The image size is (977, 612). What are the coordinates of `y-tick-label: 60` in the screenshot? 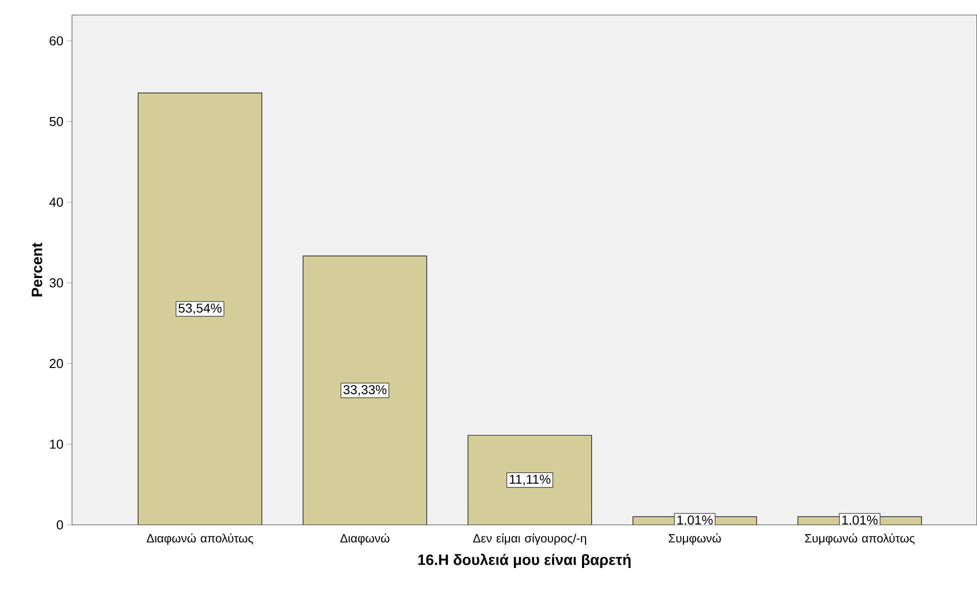 It's located at (56, 41).